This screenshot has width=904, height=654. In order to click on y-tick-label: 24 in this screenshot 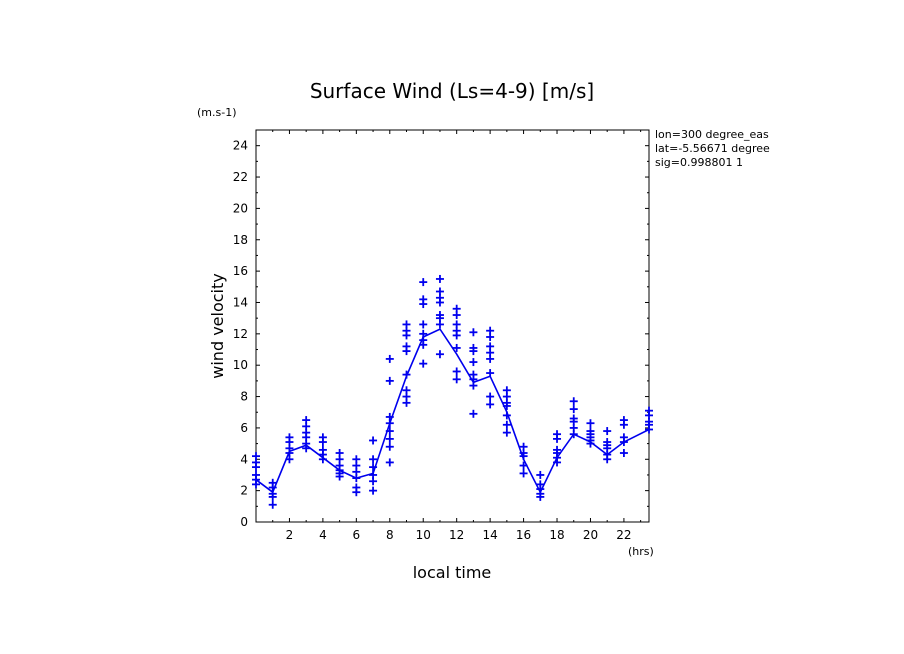, I will do `click(240, 146)`.